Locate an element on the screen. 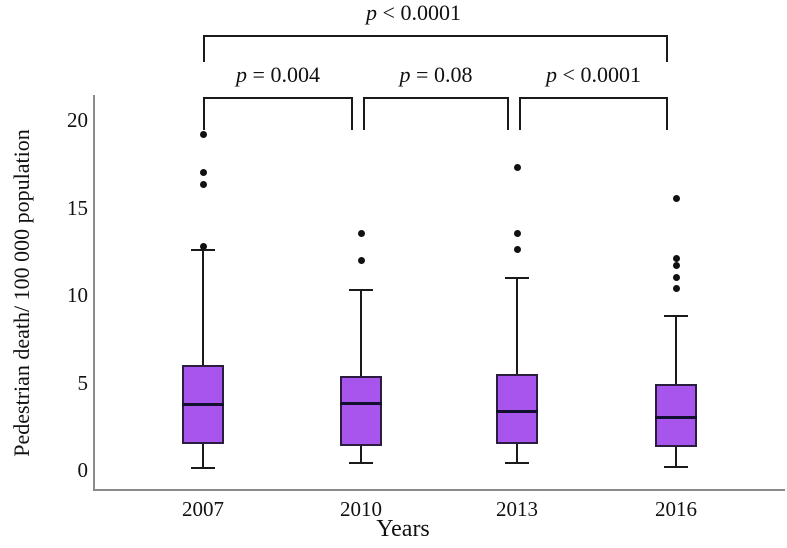 The height and width of the screenshot is (548, 787). y-tick-label: 10 is located at coordinates (77, 295).